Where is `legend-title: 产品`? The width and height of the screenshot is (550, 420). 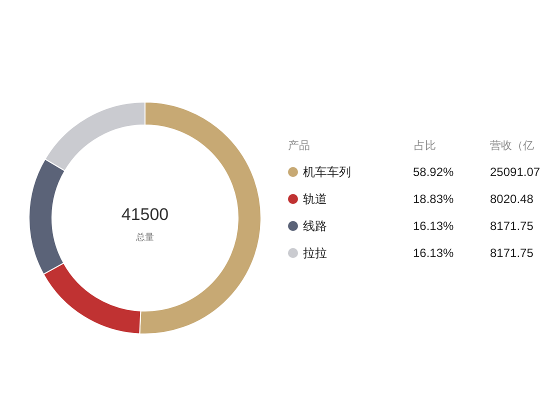 legend-title: 产品 is located at coordinates (299, 145).